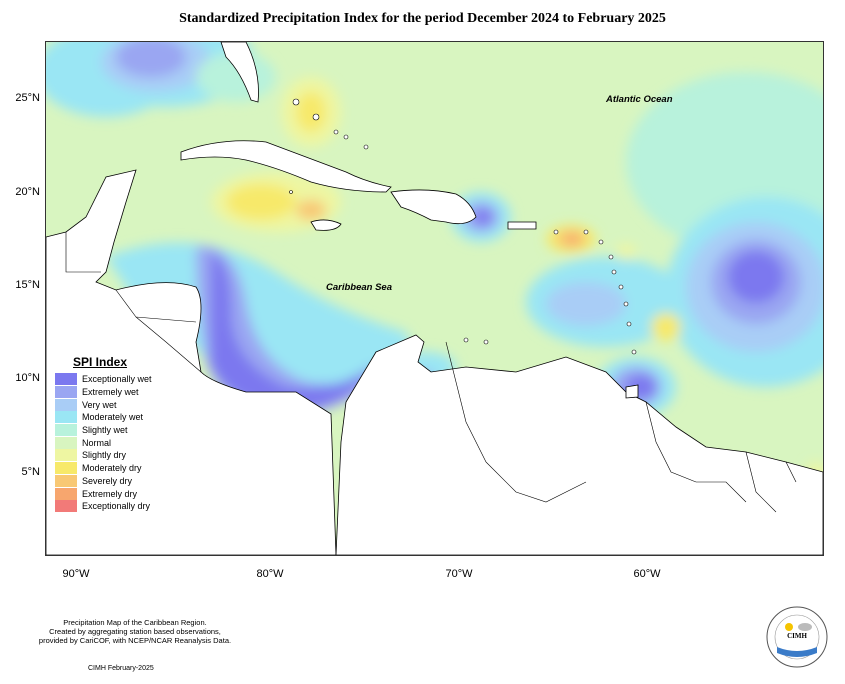  I want to click on legend-label: Very wet, so click(99, 404).